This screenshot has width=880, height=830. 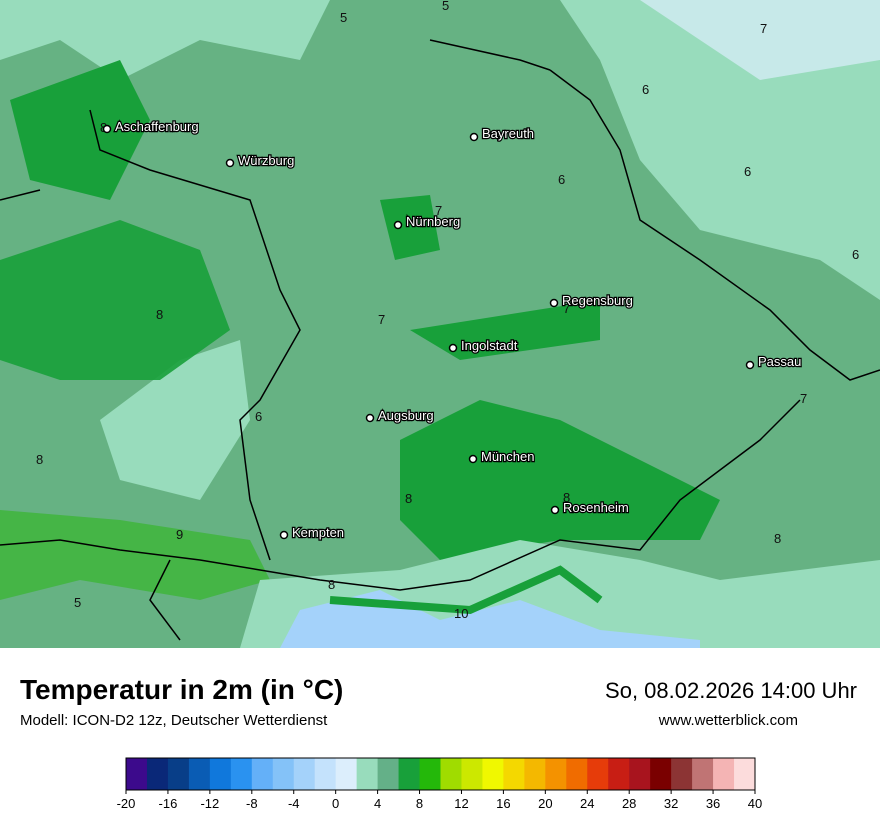 What do you see at coordinates (335, 803) in the screenshot?
I see `colorbar-tick-label: 0` at bounding box center [335, 803].